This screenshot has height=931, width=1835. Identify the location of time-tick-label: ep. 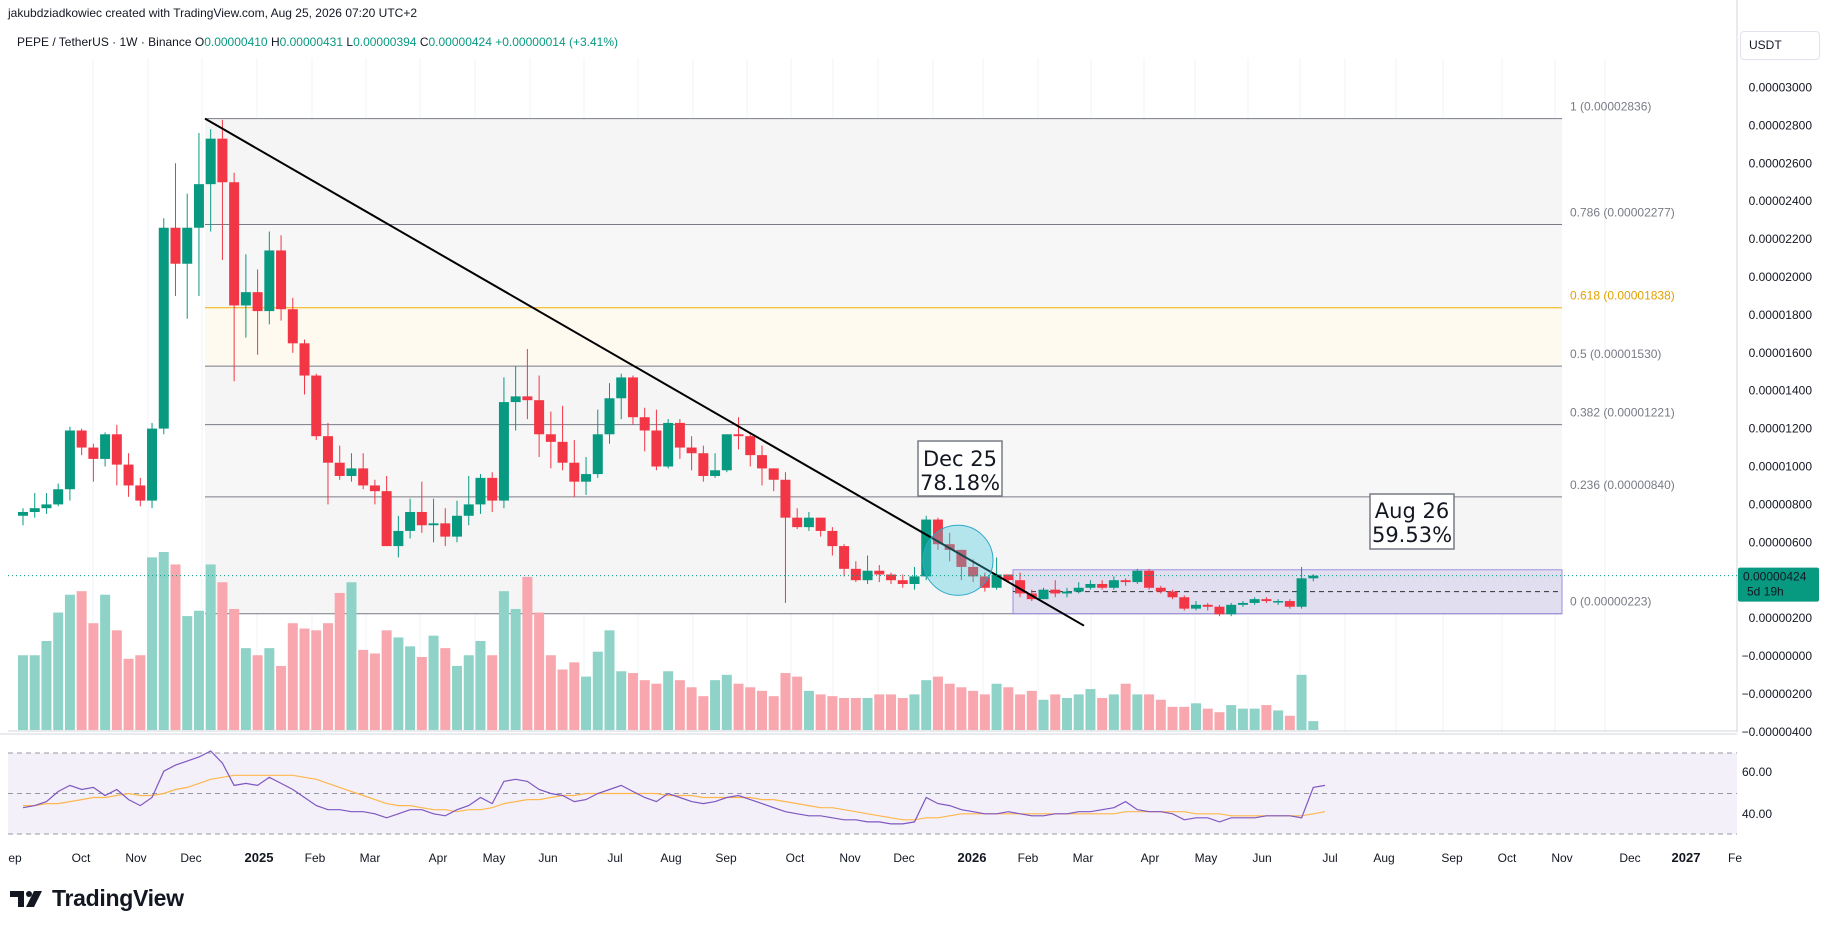
(15, 858).